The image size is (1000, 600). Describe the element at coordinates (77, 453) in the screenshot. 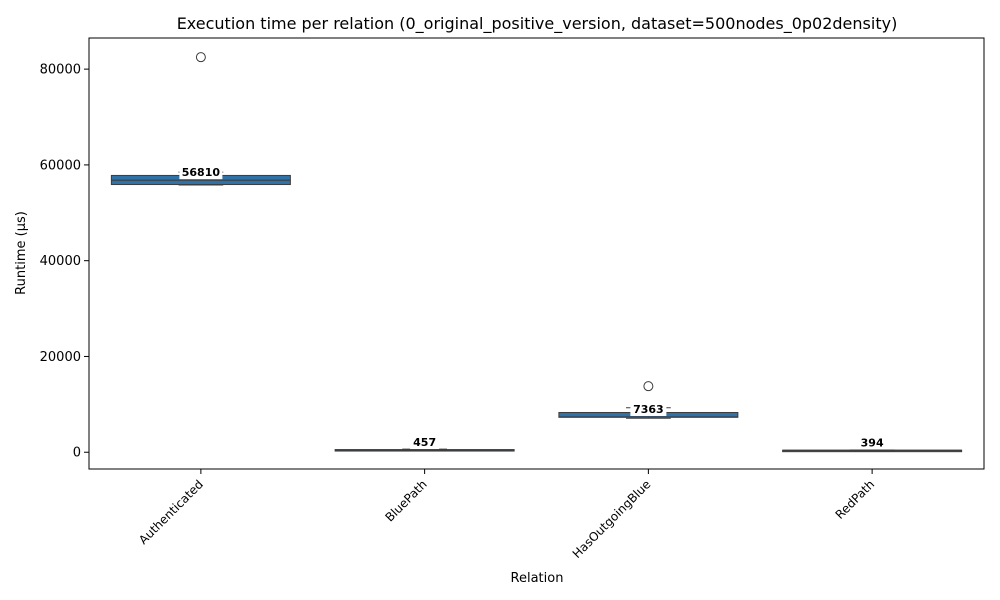

I see `y-tick-label: 0` at that location.